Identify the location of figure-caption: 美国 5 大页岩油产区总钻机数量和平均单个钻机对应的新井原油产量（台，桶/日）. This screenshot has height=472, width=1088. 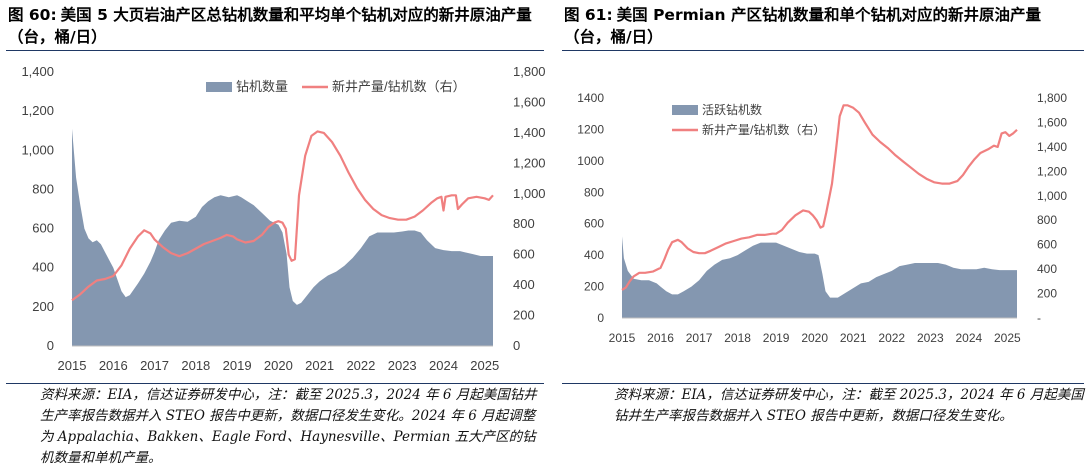
(270, 26).